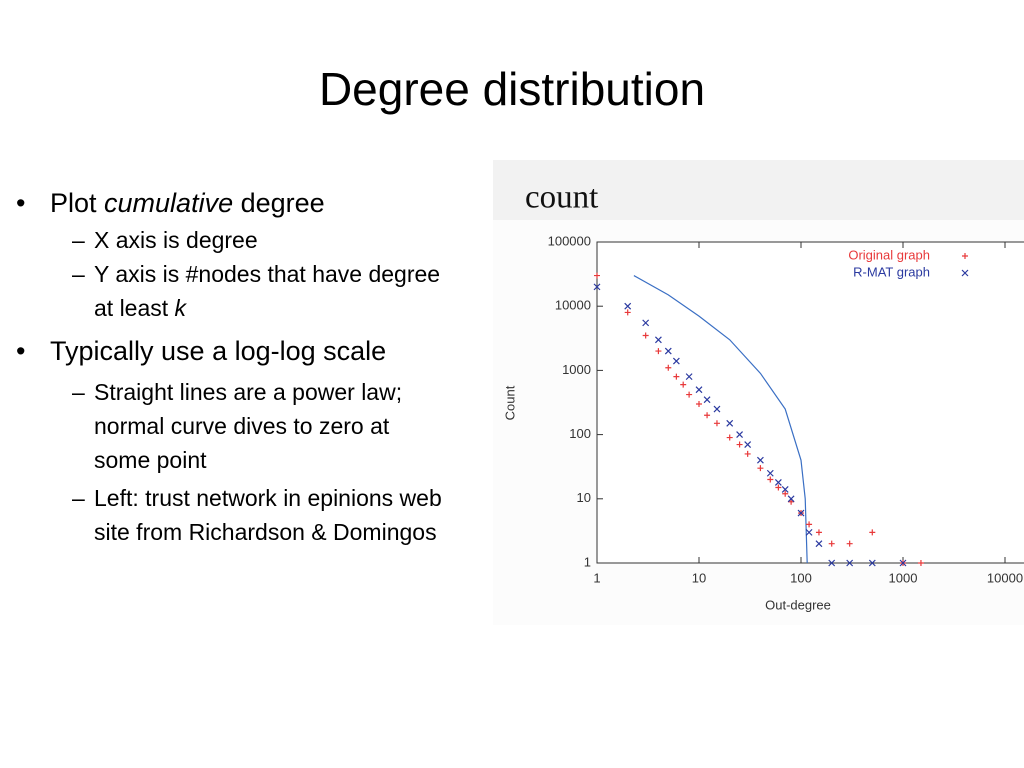  I want to click on emphasis: k, so click(180, 308).